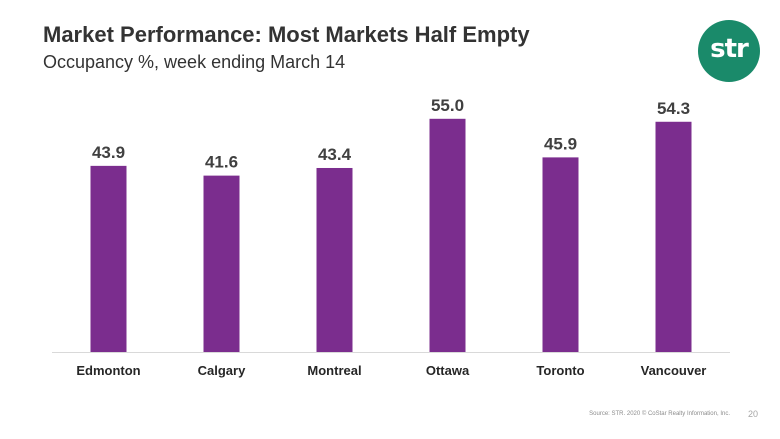  Describe the element at coordinates (447, 105) in the screenshot. I see `value-label-ottawa: 55.0` at that location.